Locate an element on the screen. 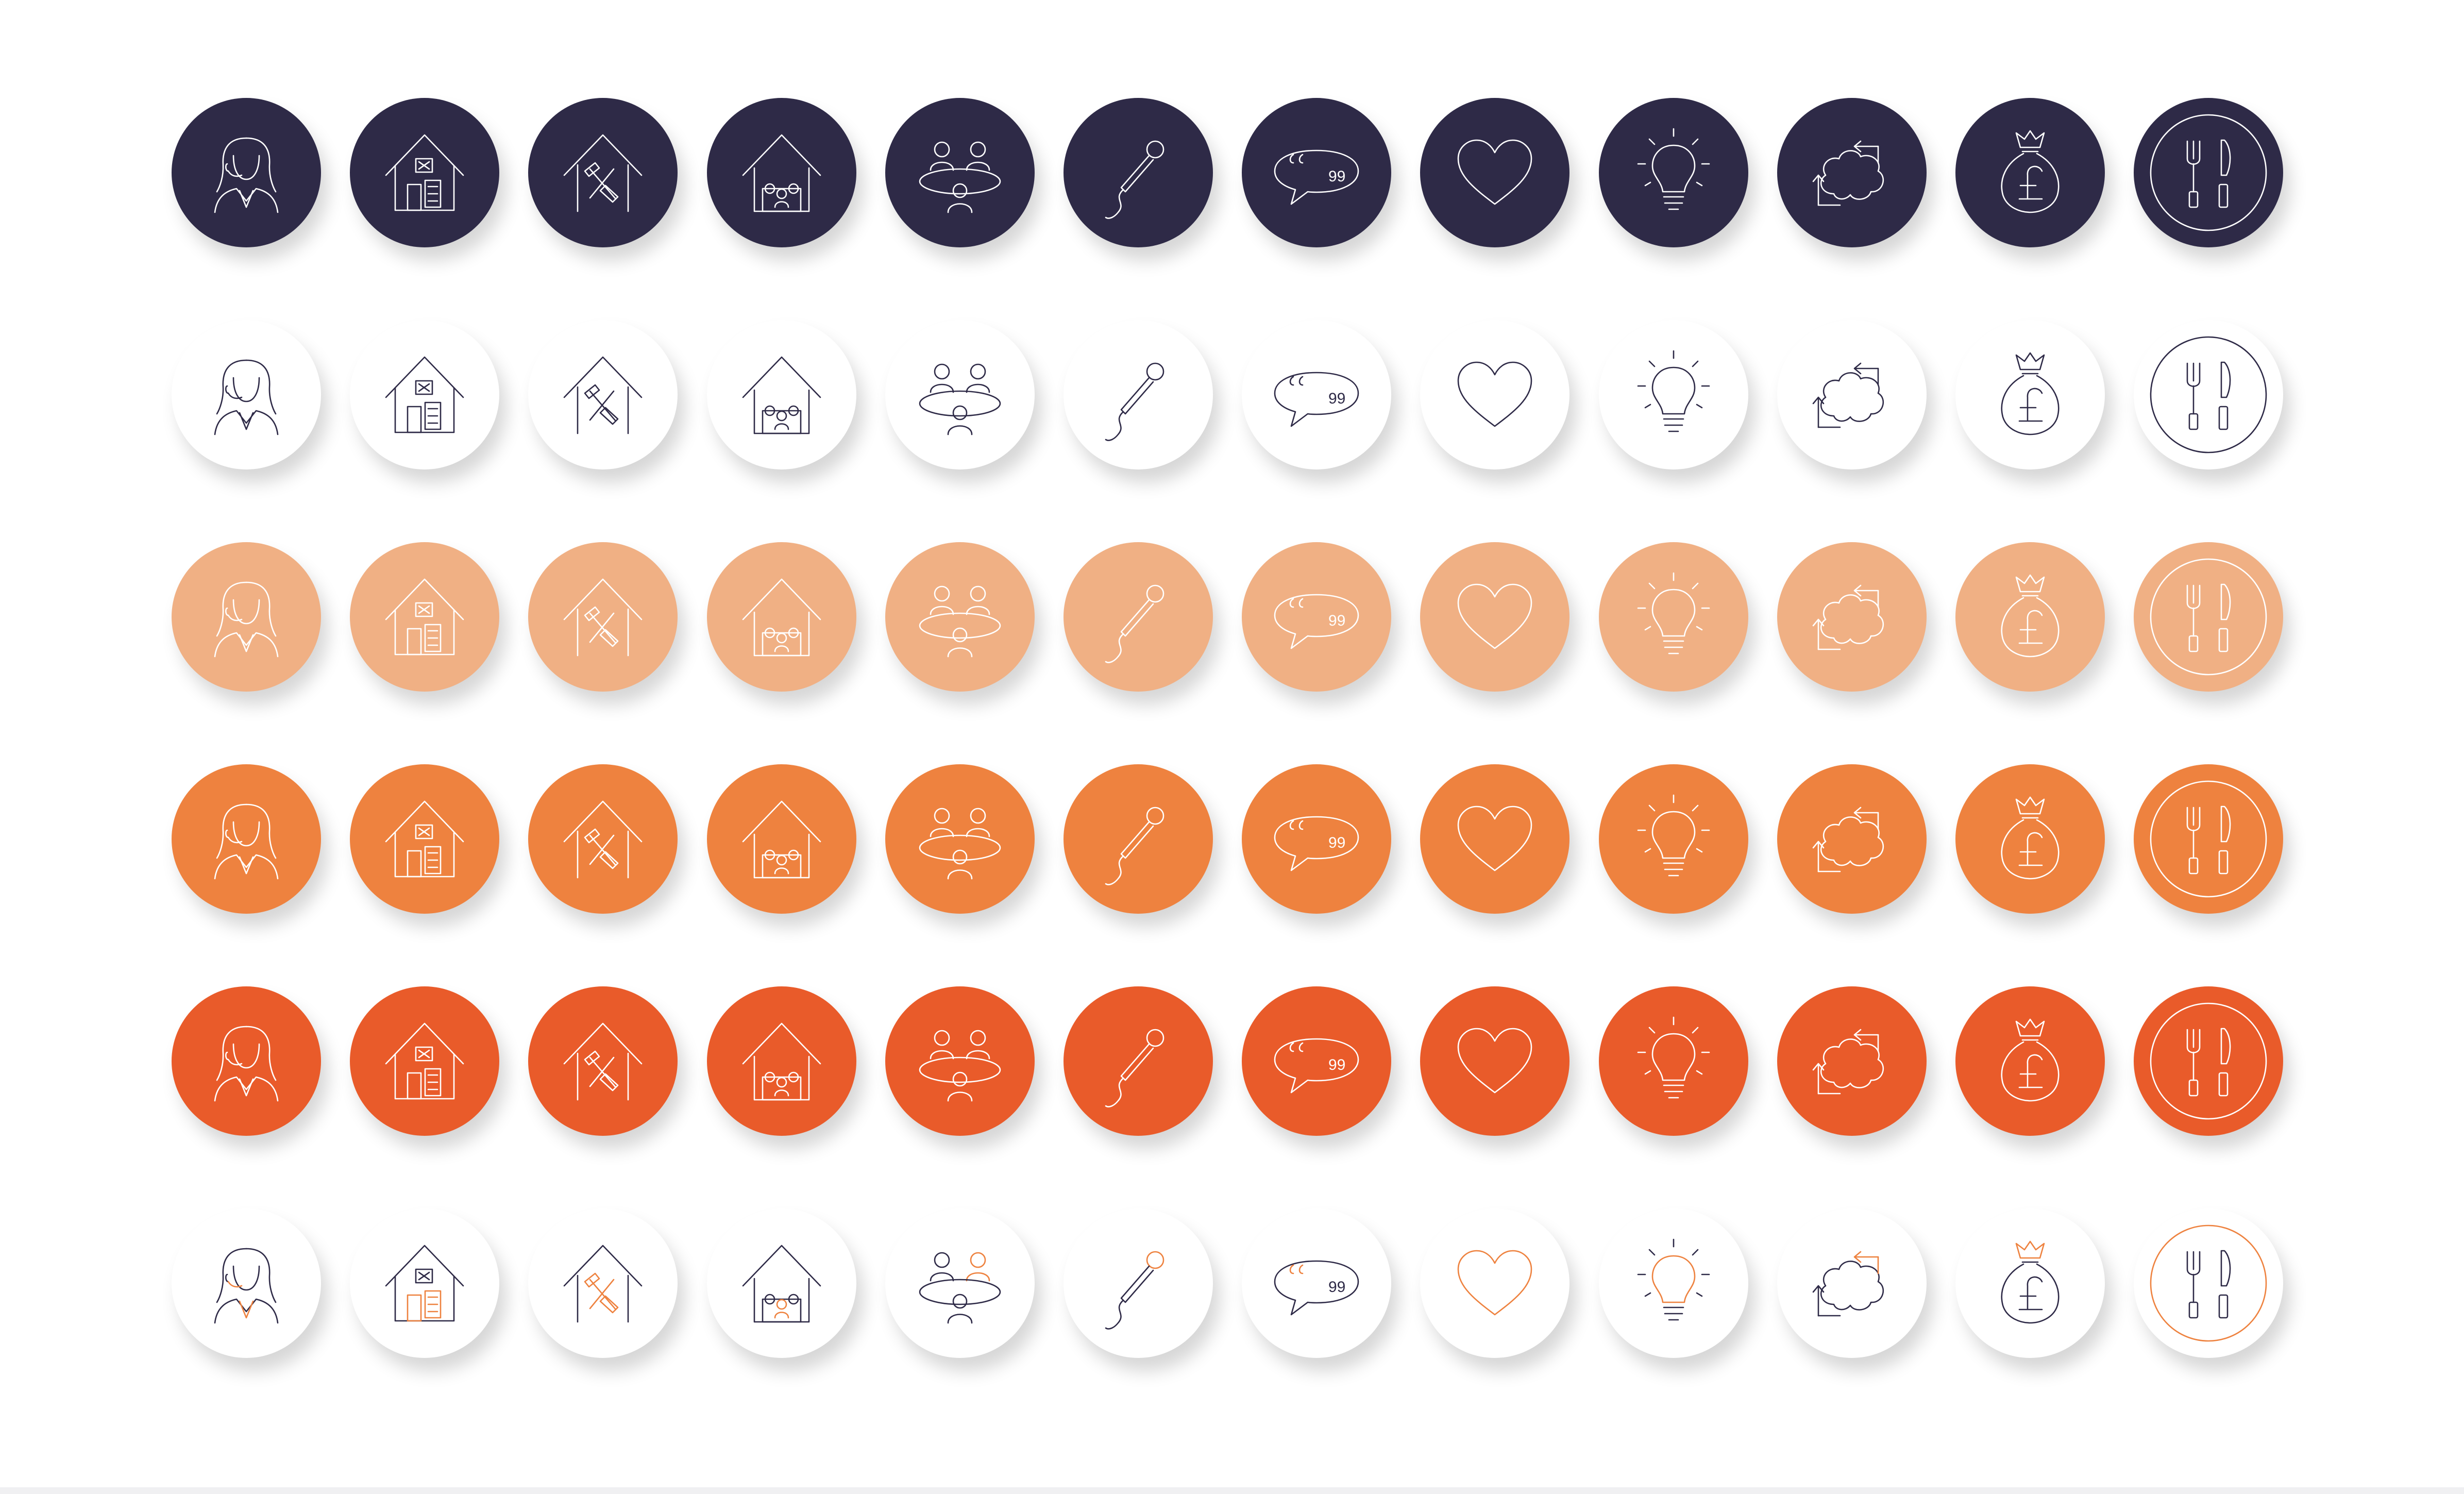  red-orange-row: 99 is located at coordinates (1232, 1063).